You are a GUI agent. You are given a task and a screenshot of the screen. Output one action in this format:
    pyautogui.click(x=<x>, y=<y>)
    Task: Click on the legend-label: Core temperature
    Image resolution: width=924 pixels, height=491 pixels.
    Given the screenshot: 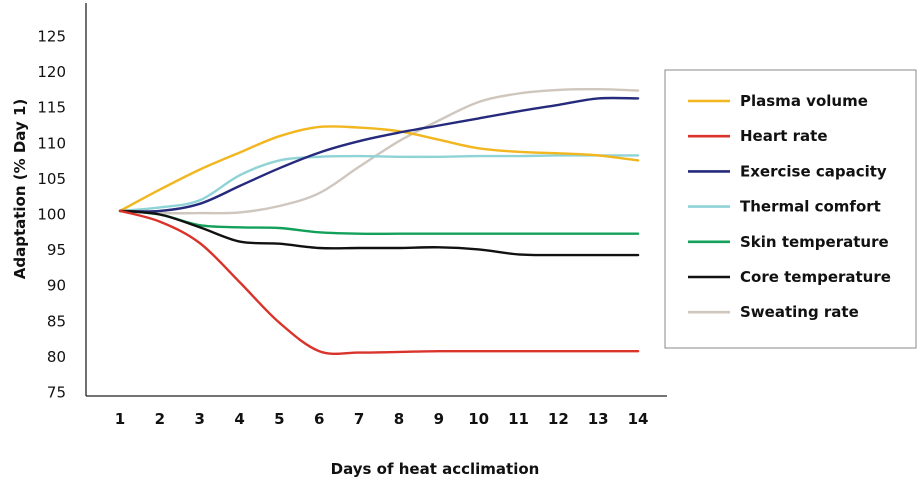 What is the action you would take?
    pyautogui.click(x=815, y=277)
    